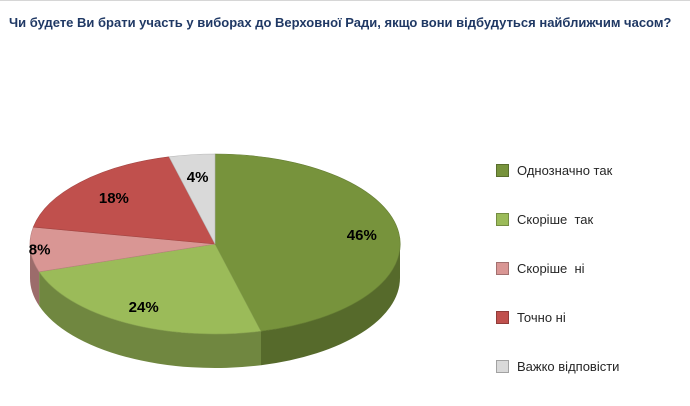  What do you see at coordinates (551, 268) in the screenshot?
I see `legend-label: Скоріше ні` at bounding box center [551, 268].